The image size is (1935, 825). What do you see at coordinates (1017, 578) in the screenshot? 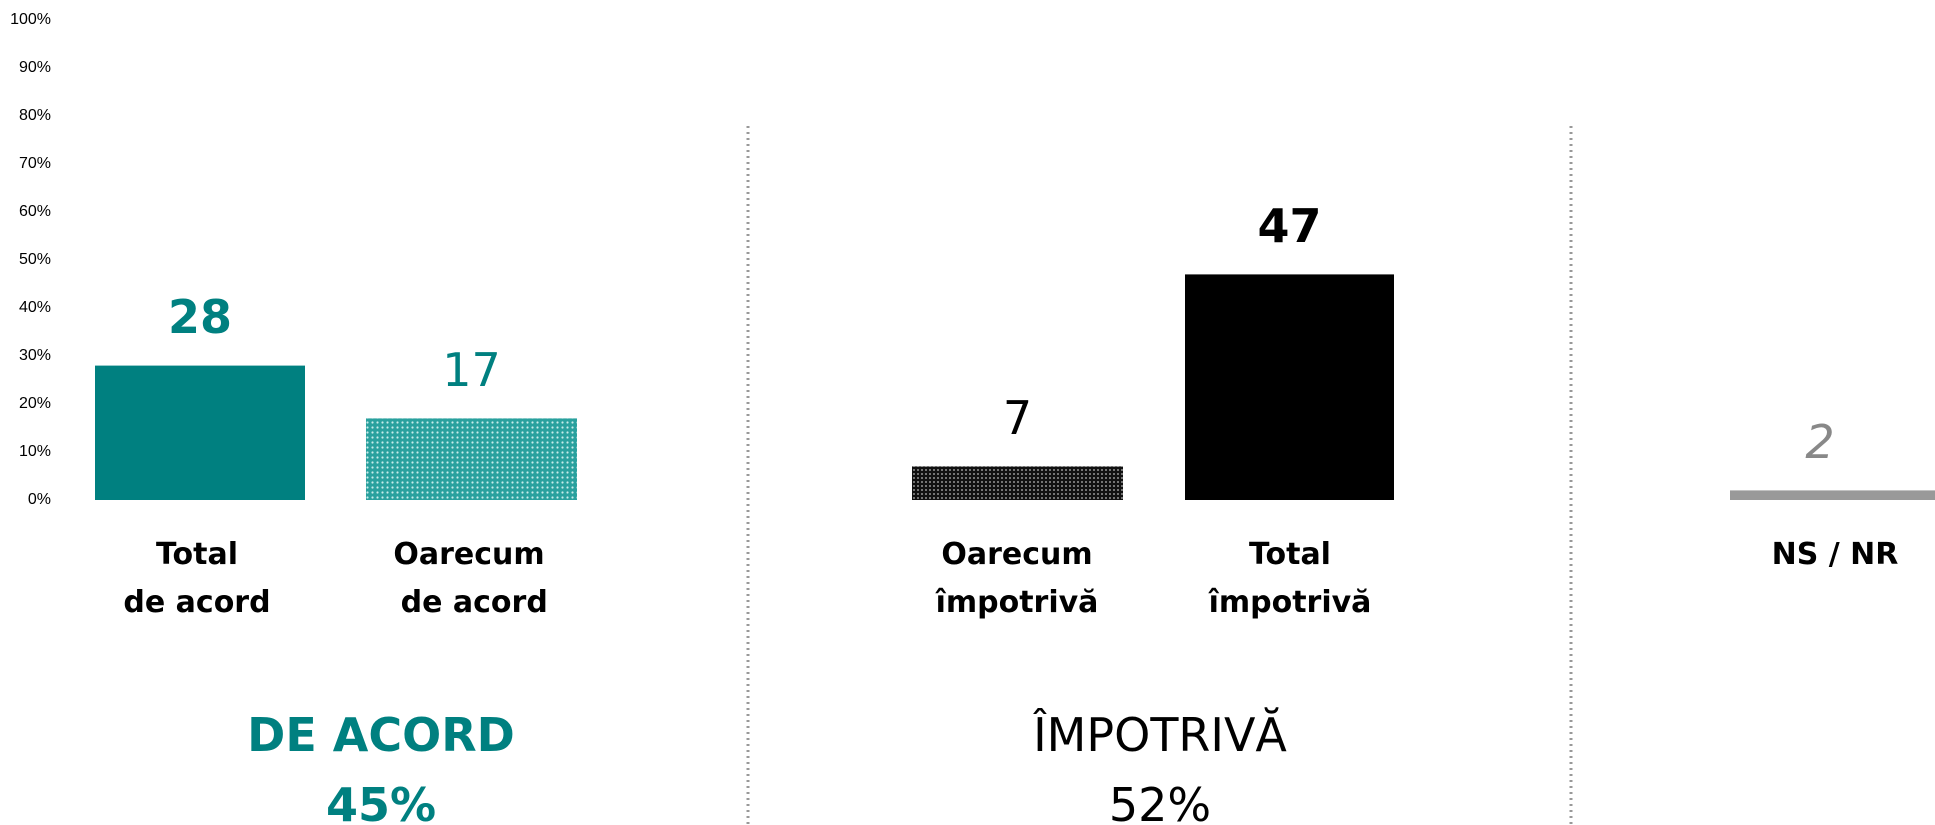
I see `x-tick-label: Oarecum împotrivă` at bounding box center [1017, 578].